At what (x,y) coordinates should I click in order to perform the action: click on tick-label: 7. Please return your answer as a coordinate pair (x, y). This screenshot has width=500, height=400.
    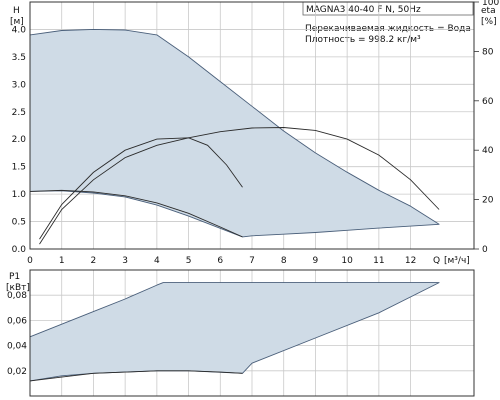
    Looking at the image, I should click on (252, 261).